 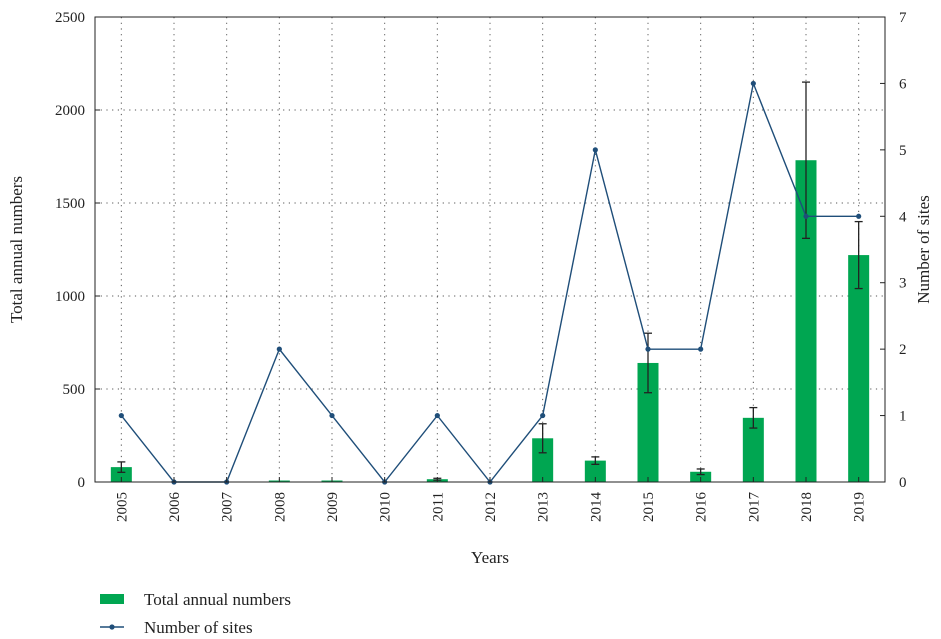 I want to click on error-bar-2018, so click(x=806, y=160).